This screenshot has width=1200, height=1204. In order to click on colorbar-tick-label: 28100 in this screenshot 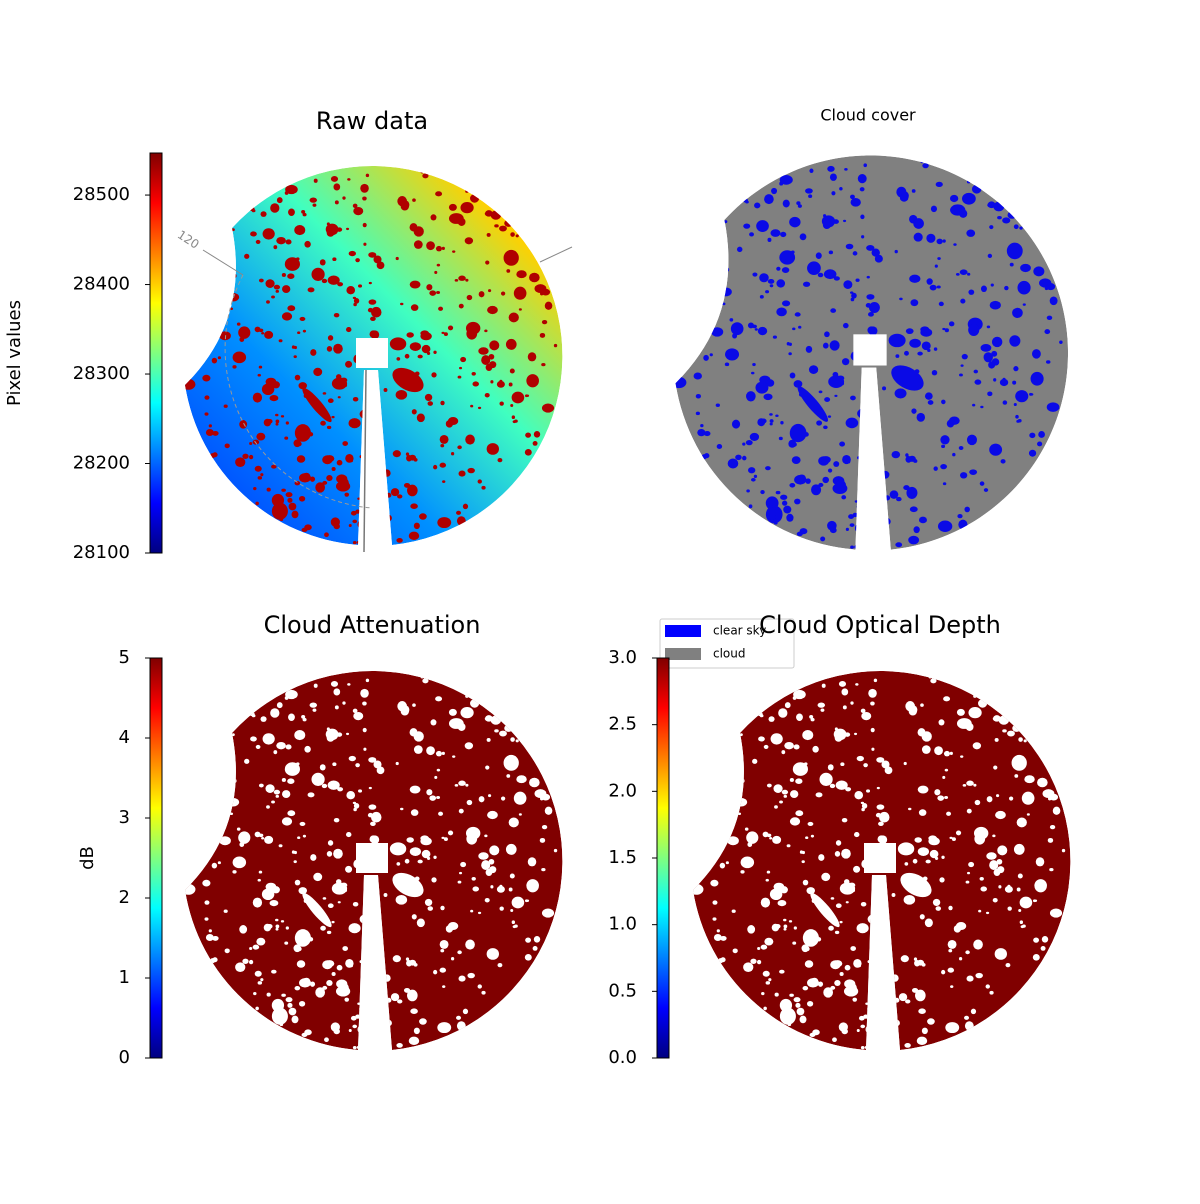, I will do `click(101, 552)`.